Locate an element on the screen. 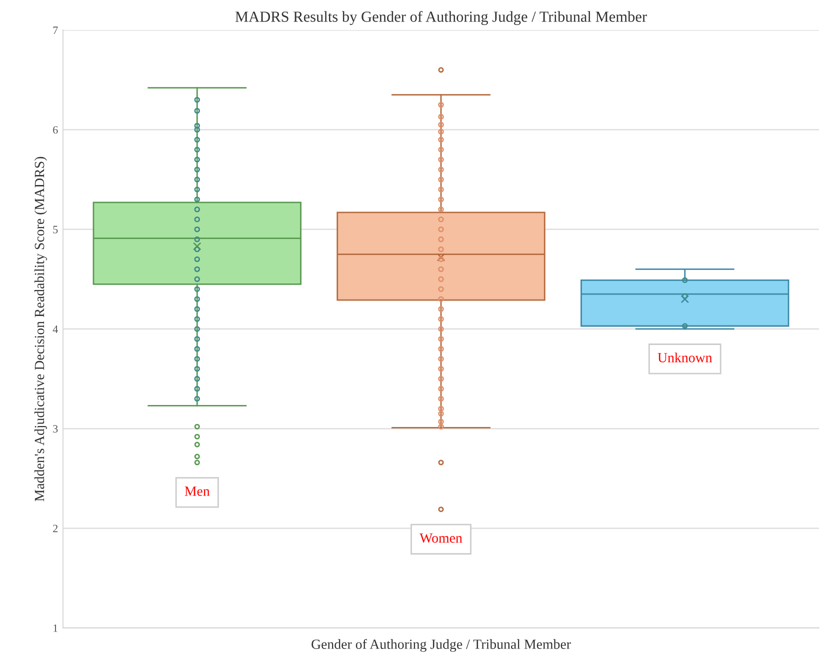  y-tick-label: 3 is located at coordinates (55, 429).